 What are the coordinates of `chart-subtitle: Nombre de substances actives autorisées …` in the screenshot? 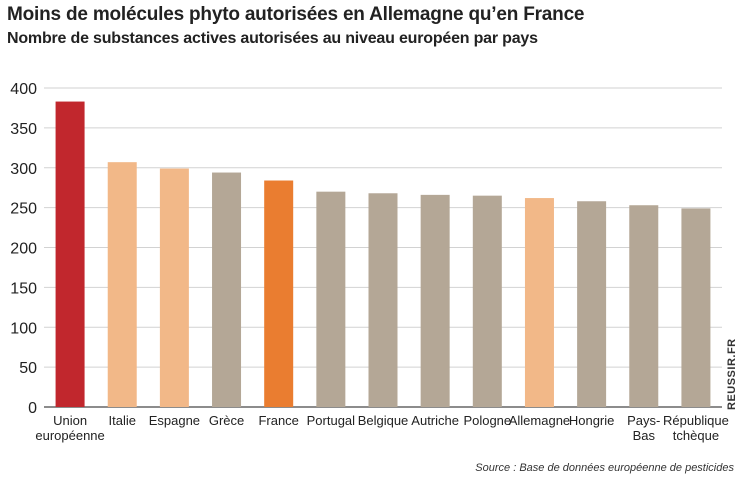 It's located at (272, 38).